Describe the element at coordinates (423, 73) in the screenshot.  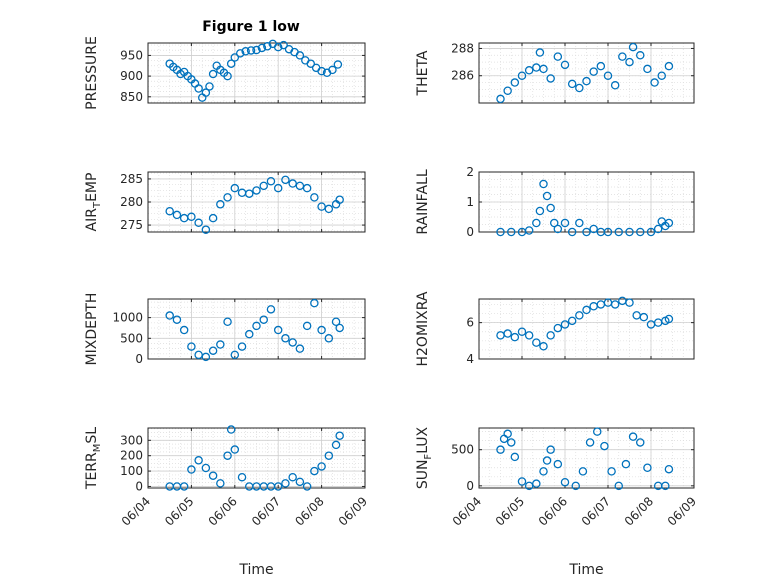
I see `y-axis-label-theta: THETA` at that location.